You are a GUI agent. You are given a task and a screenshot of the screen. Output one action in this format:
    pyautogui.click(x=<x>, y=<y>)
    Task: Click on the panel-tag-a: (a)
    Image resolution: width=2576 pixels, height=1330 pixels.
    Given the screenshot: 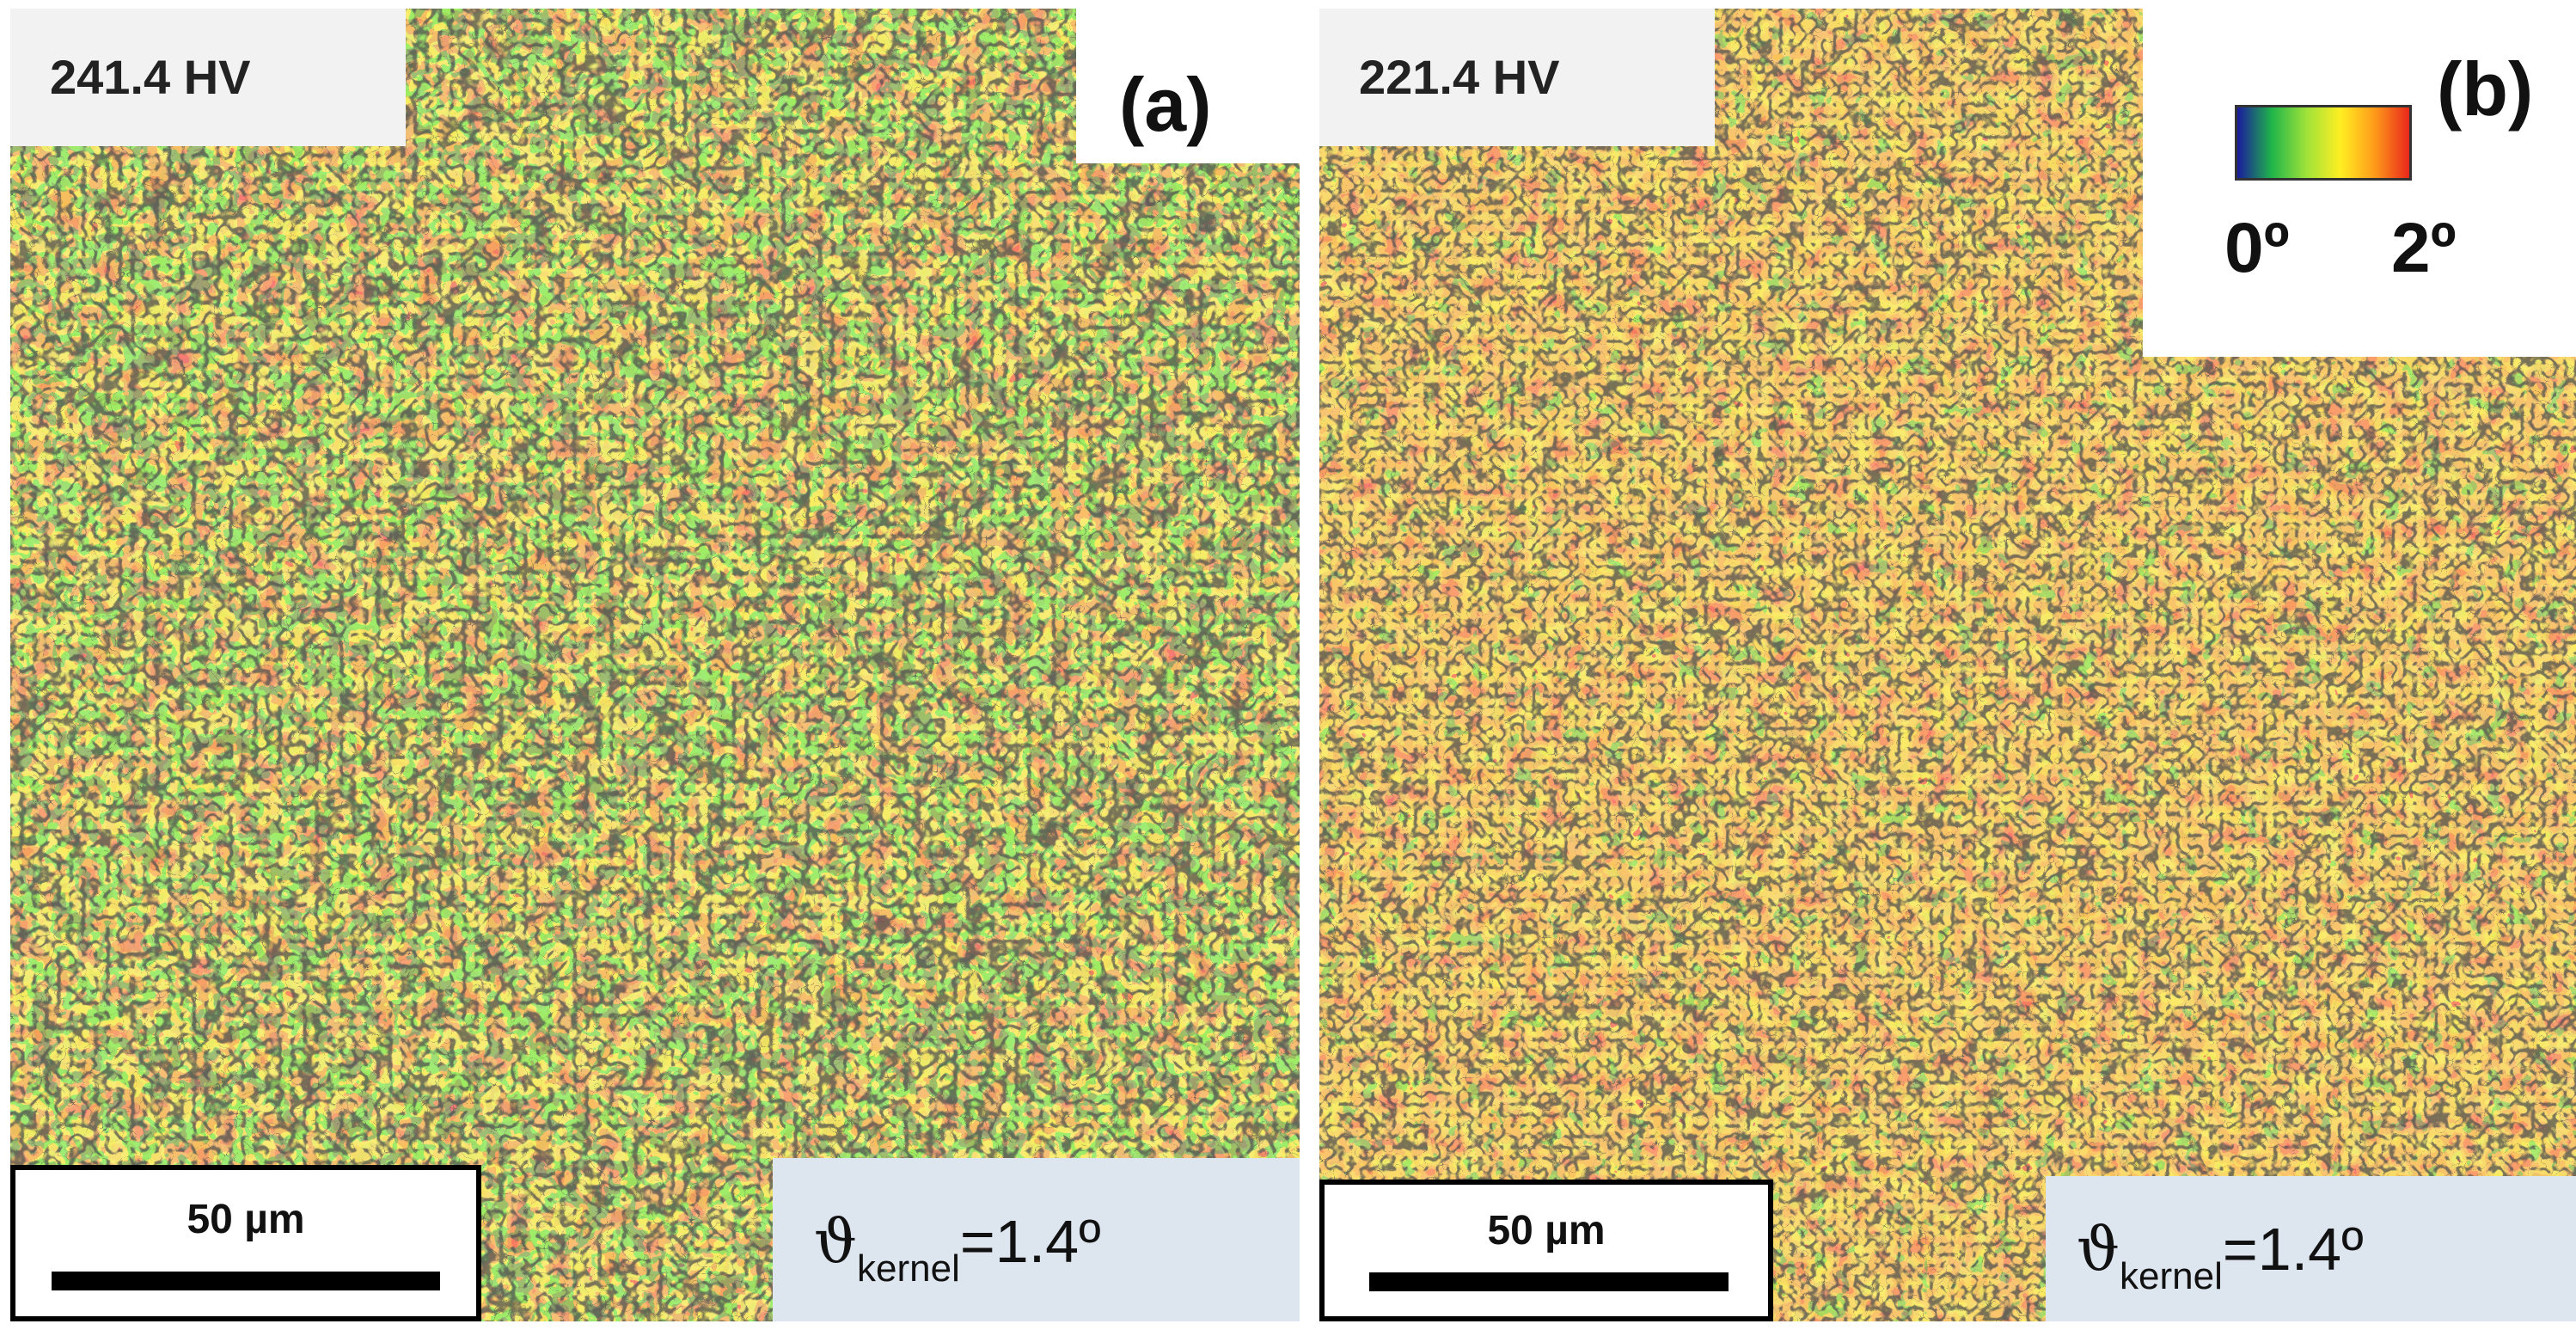 What is the action you would take?
    pyautogui.click(x=1165, y=105)
    